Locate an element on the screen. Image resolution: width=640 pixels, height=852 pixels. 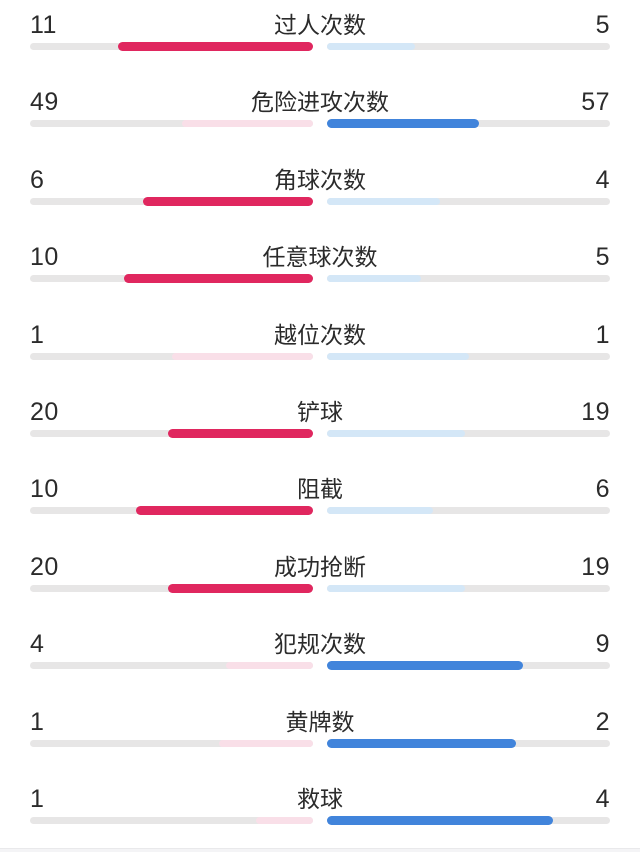
stat-label: 任意球次数 is located at coordinates (320, 257).